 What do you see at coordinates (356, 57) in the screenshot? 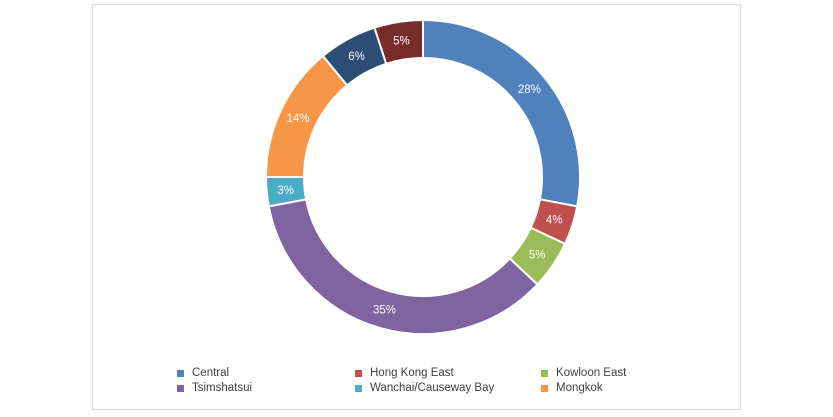
I see `data-label-unlabeled-6: 6%` at bounding box center [356, 57].